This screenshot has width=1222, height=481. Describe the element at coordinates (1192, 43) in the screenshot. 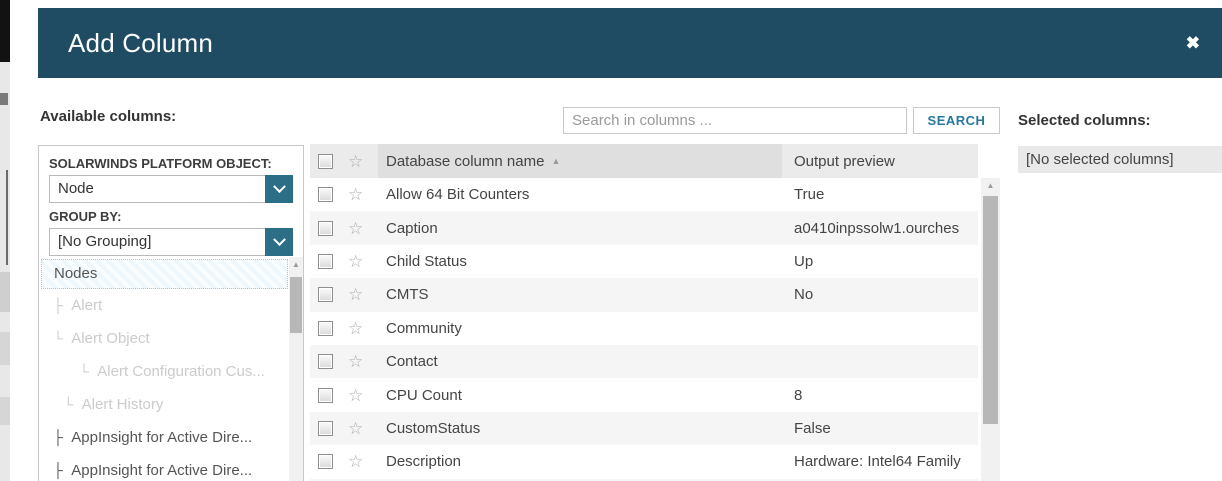

I see `close-icon: ✖` at that location.